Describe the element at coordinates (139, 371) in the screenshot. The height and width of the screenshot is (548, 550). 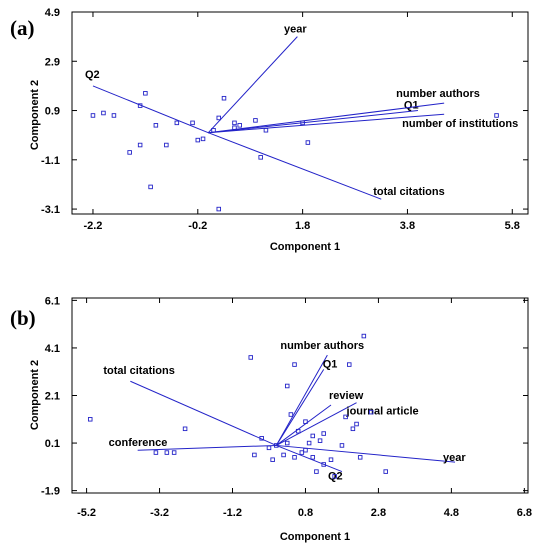
I see `panel-b-vector-label-total-citations: total citations` at that location.